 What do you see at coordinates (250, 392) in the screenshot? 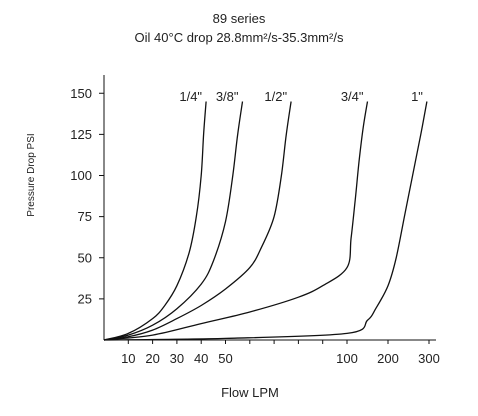
I see `x-axis-label: Flow LPM` at bounding box center [250, 392].